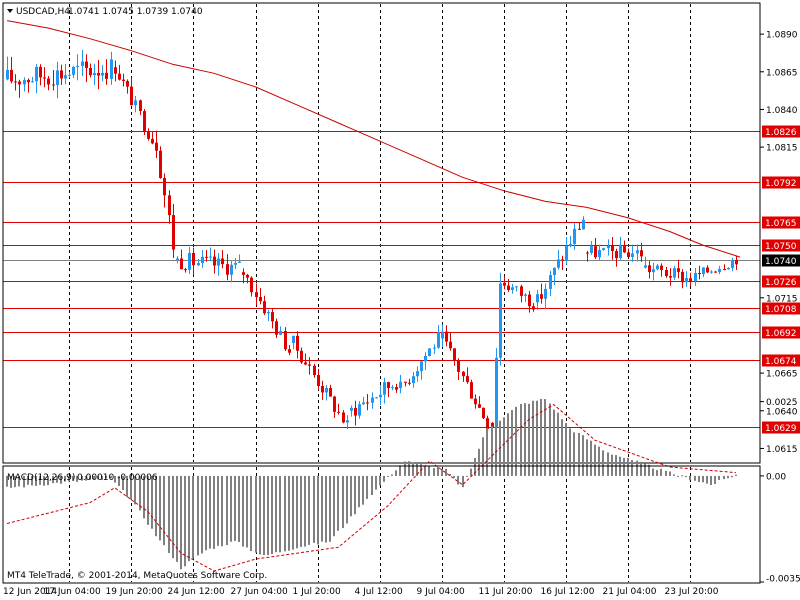 The height and width of the screenshot is (600, 800). I want to click on time-tick-label: 21 Jul 04:00, so click(630, 592).